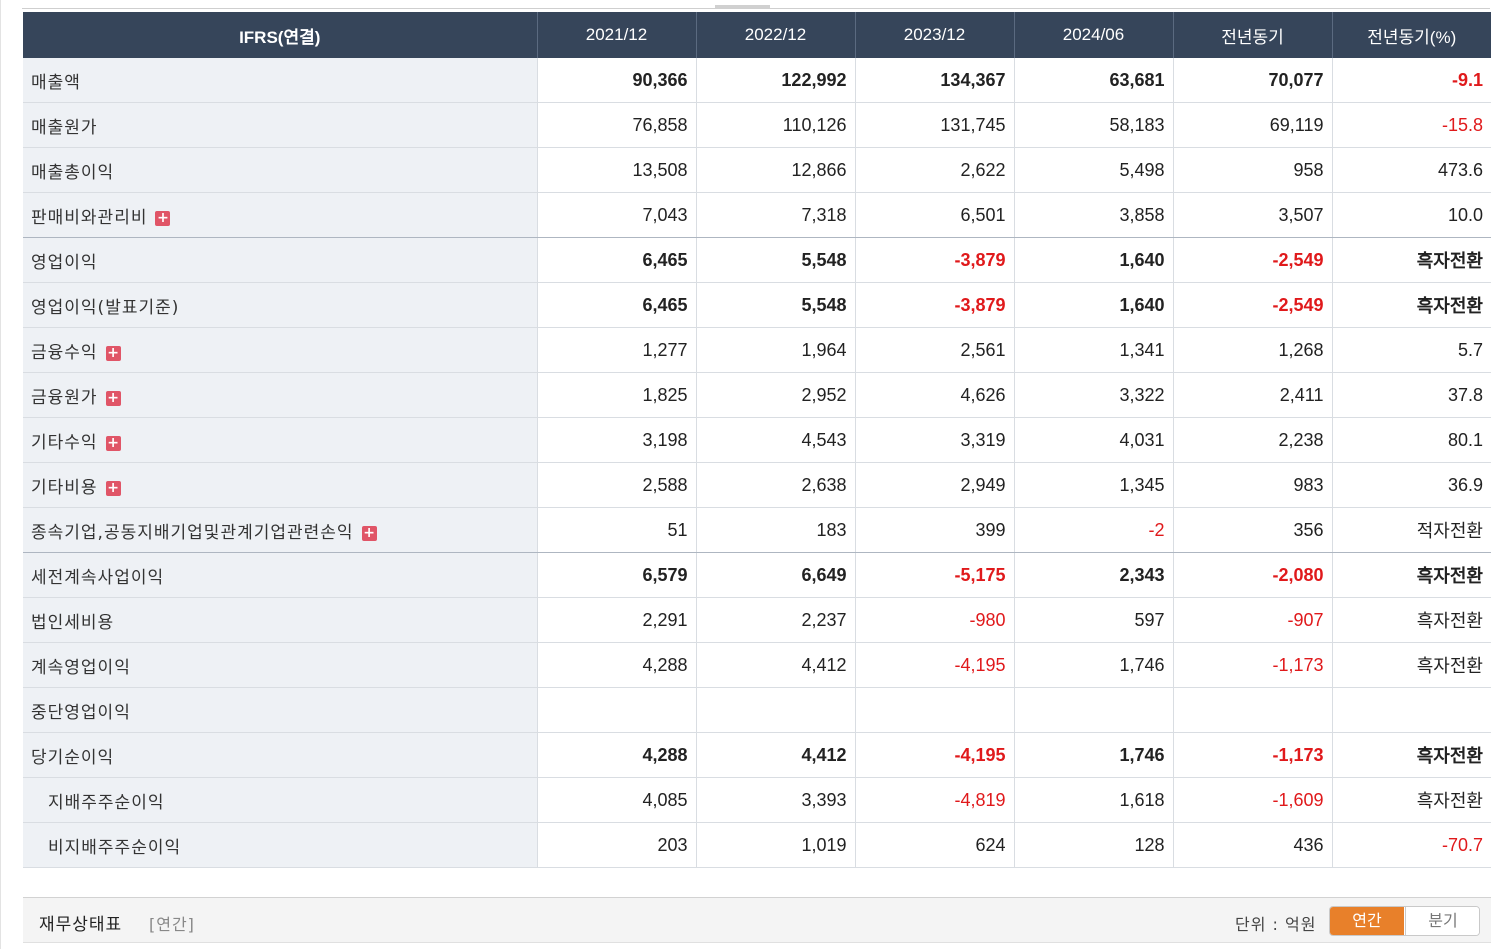 This screenshot has height=949, width=1495. What do you see at coordinates (1252, 755) in the screenshot?
I see `value-cell: -1,173` at bounding box center [1252, 755].